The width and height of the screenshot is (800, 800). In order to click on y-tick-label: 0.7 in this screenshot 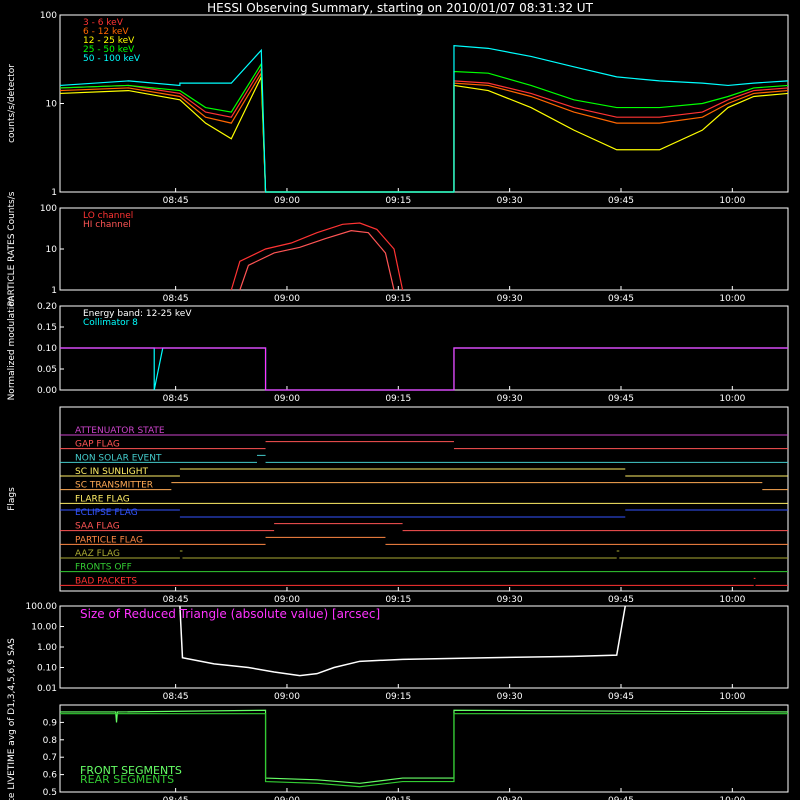, I will do `click(50, 758)`.